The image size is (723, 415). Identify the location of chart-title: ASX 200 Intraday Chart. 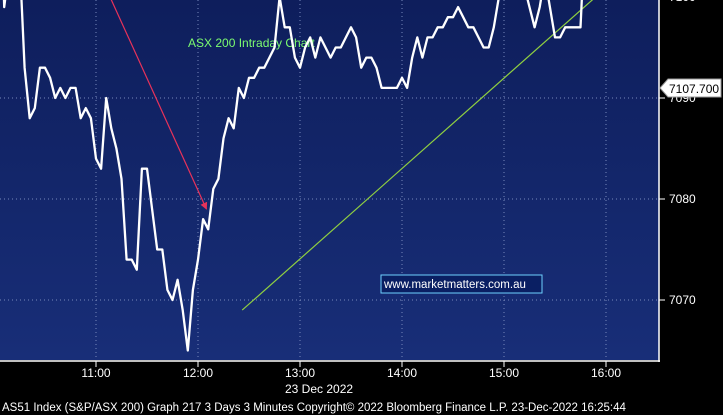
(251, 43).